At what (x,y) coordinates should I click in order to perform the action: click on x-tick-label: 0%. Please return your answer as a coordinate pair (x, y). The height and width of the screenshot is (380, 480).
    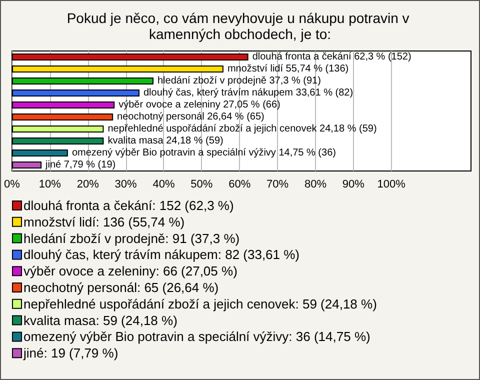
    Looking at the image, I should click on (12, 184).